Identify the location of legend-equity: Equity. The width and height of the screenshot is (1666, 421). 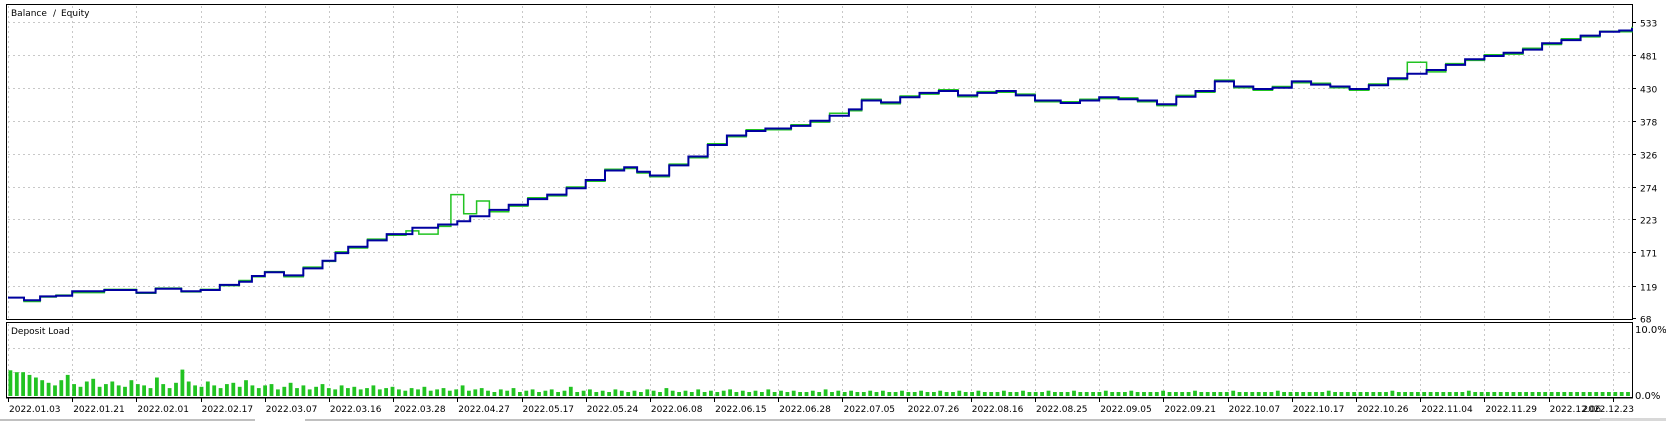
(75, 14).